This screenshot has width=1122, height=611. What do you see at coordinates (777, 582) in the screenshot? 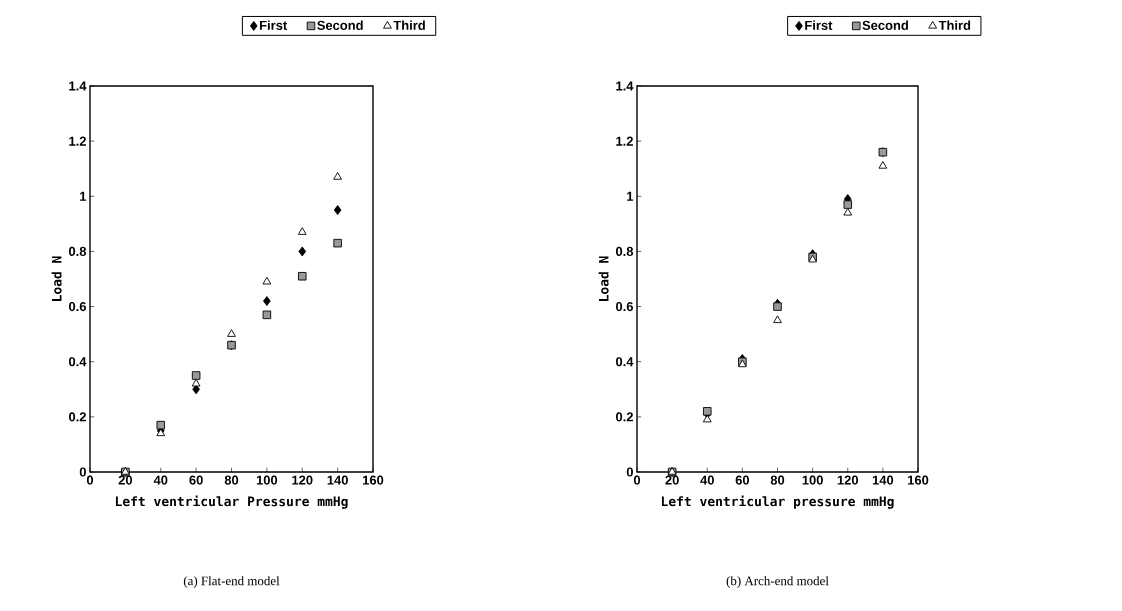
I see `text: (b) Arch-end model` at bounding box center [777, 582].